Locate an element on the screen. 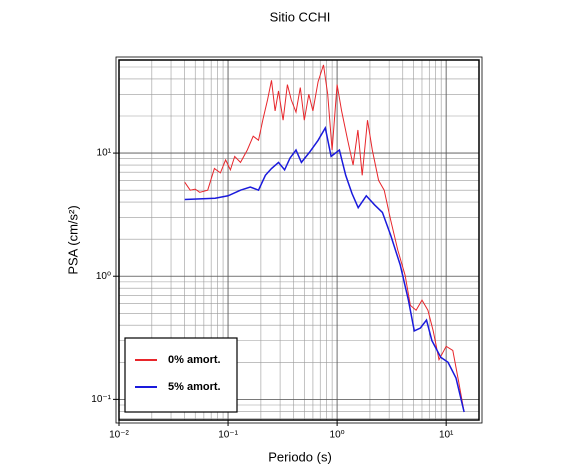  x-axis-label: Periodo (s) is located at coordinates (300, 456).